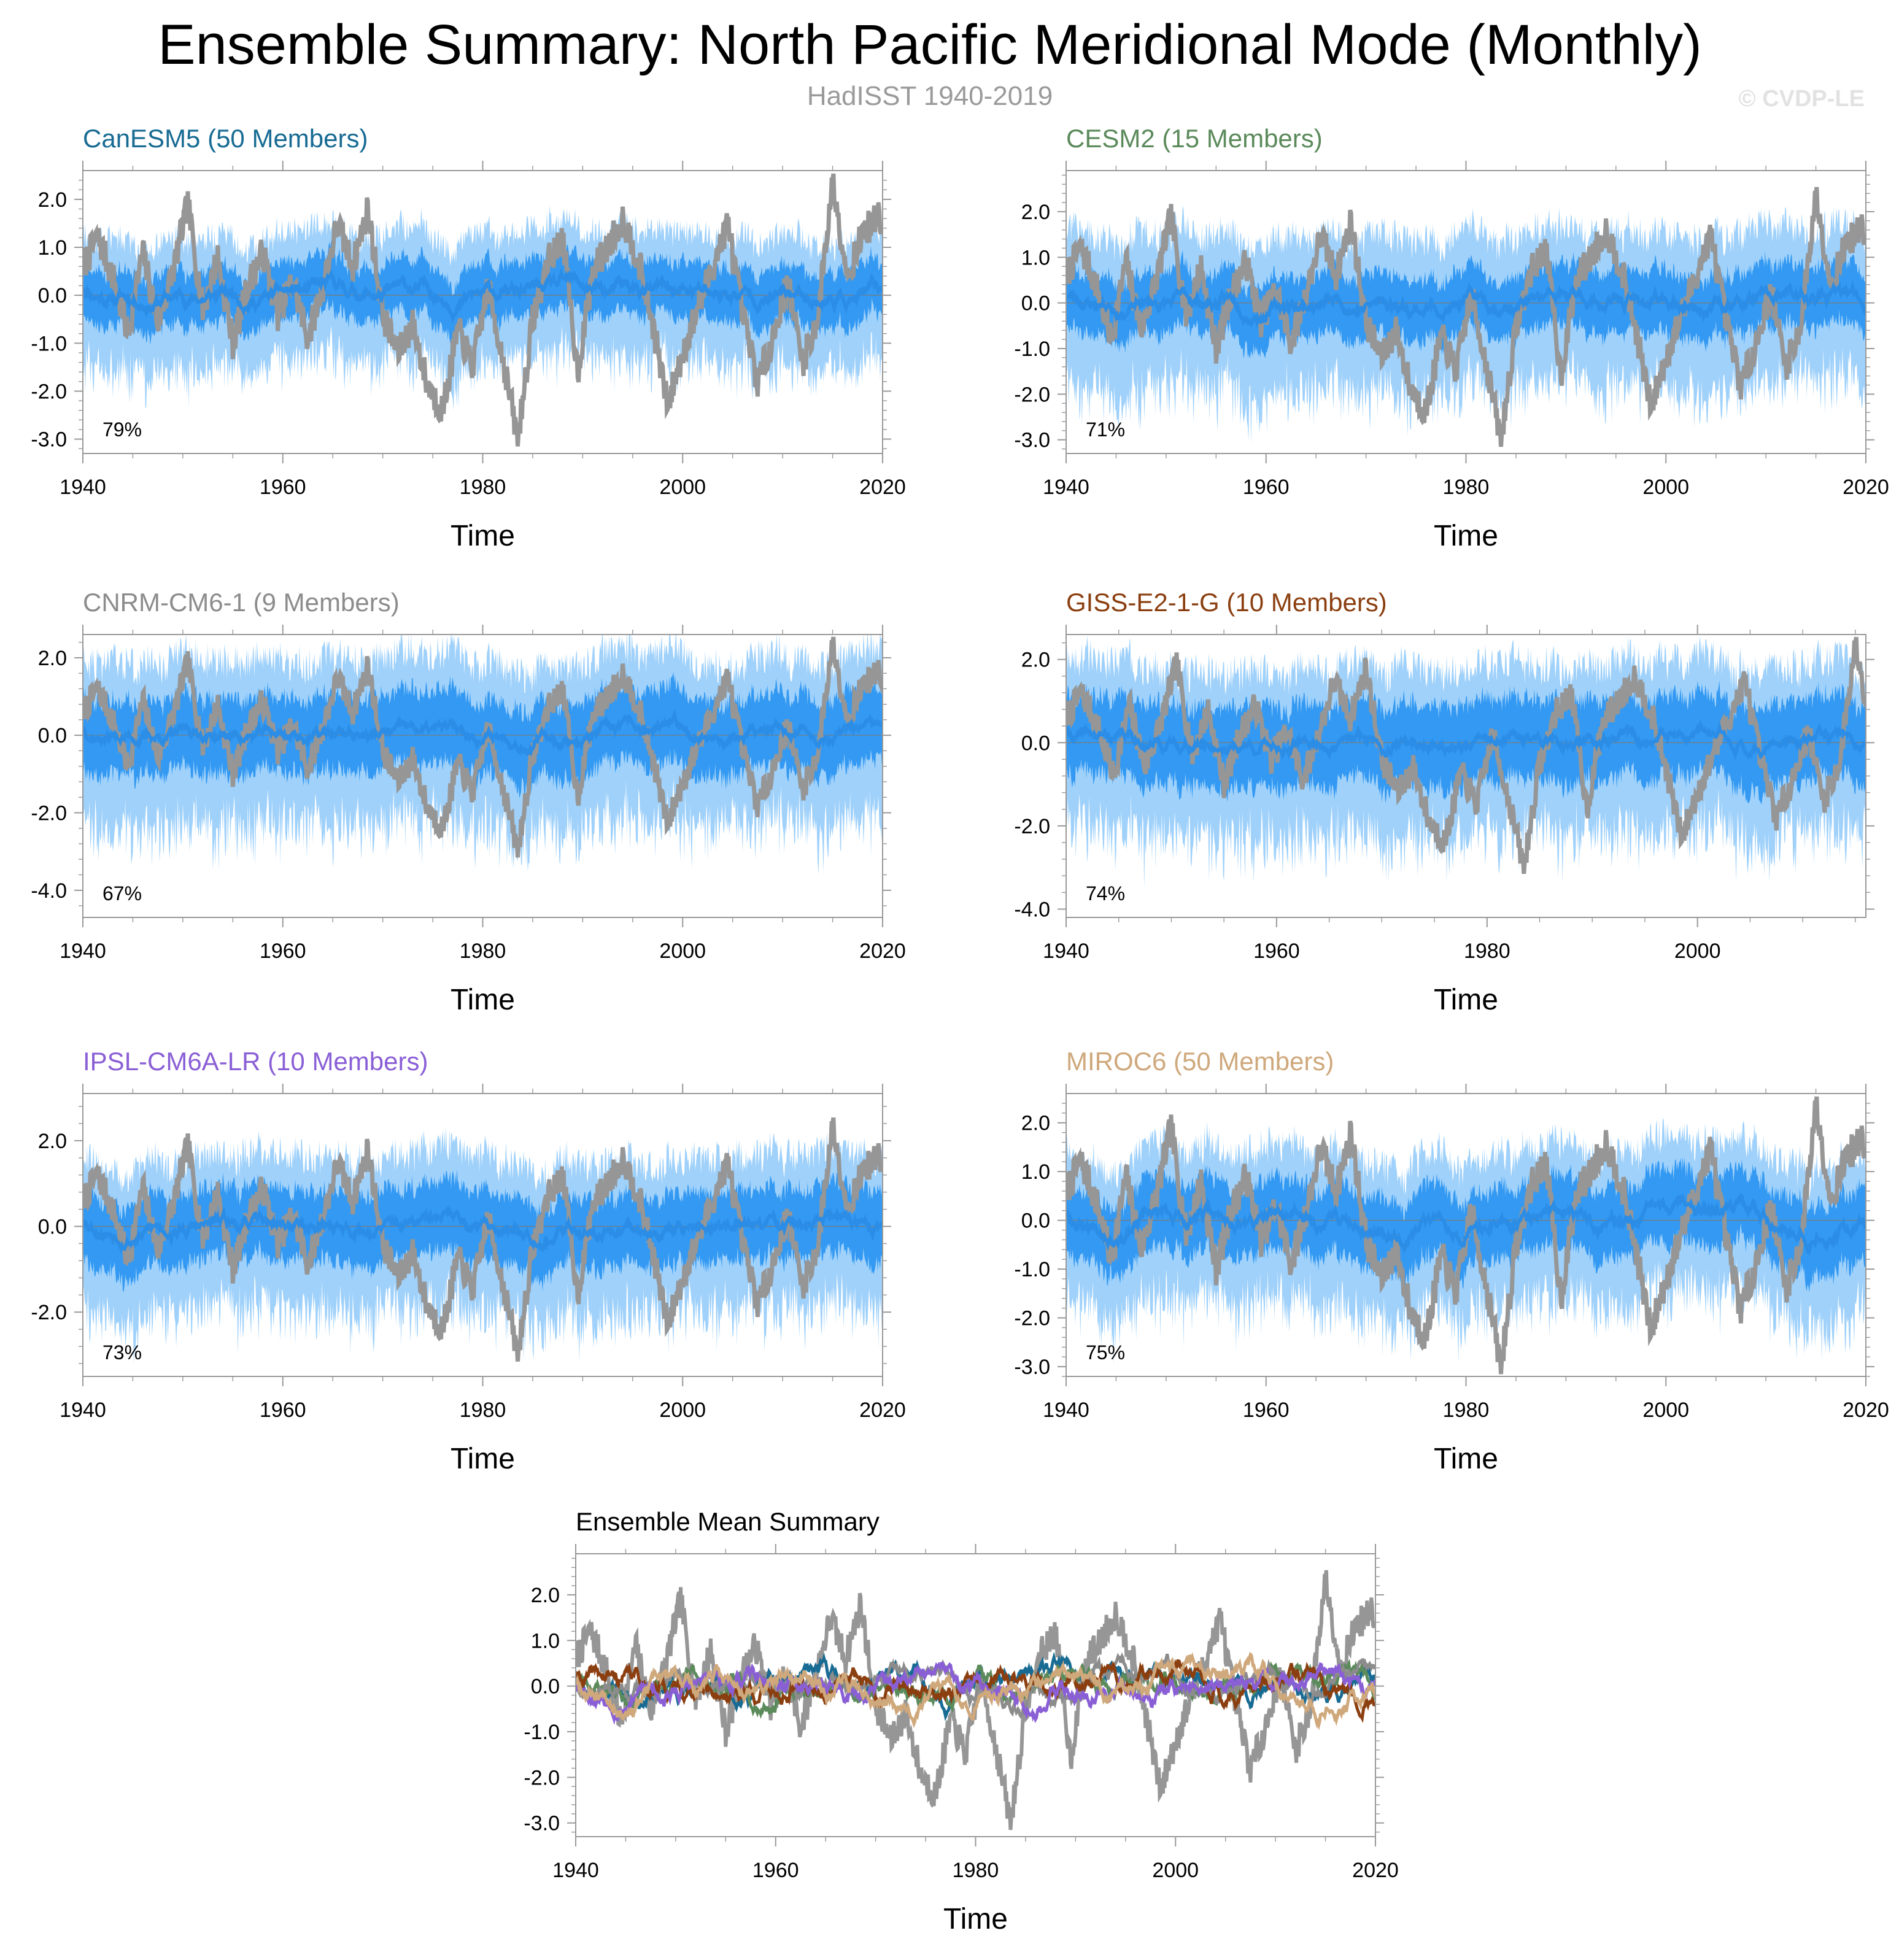 Image resolution: width=1899 pixels, height=1960 pixels. I want to click on panel-title: GISS-E2-1-G (10 Members), so click(1226, 602).